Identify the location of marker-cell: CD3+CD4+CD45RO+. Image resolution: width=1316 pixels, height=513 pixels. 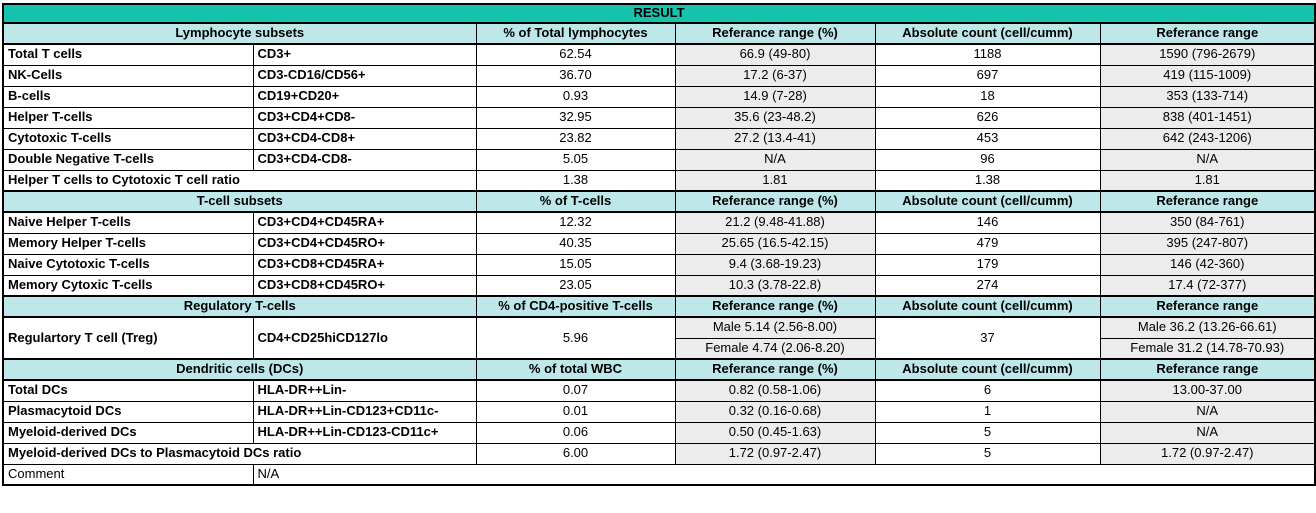
(364, 243).